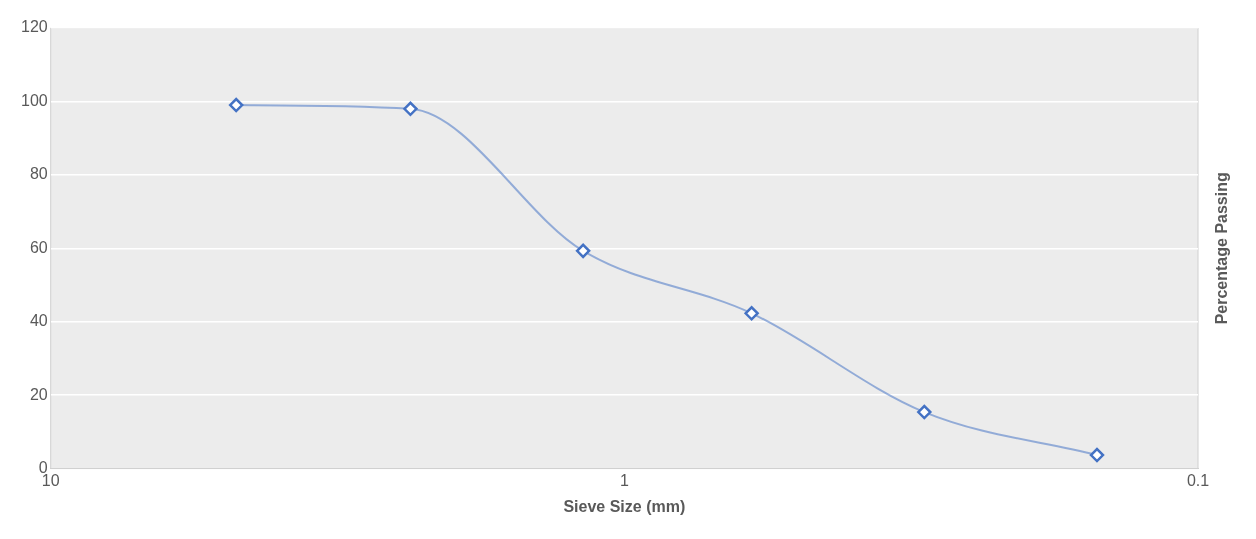 Image resolution: width=1256 pixels, height=539 pixels. What do you see at coordinates (624, 480) in the screenshot?
I see `x-tick-label: 1` at bounding box center [624, 480].